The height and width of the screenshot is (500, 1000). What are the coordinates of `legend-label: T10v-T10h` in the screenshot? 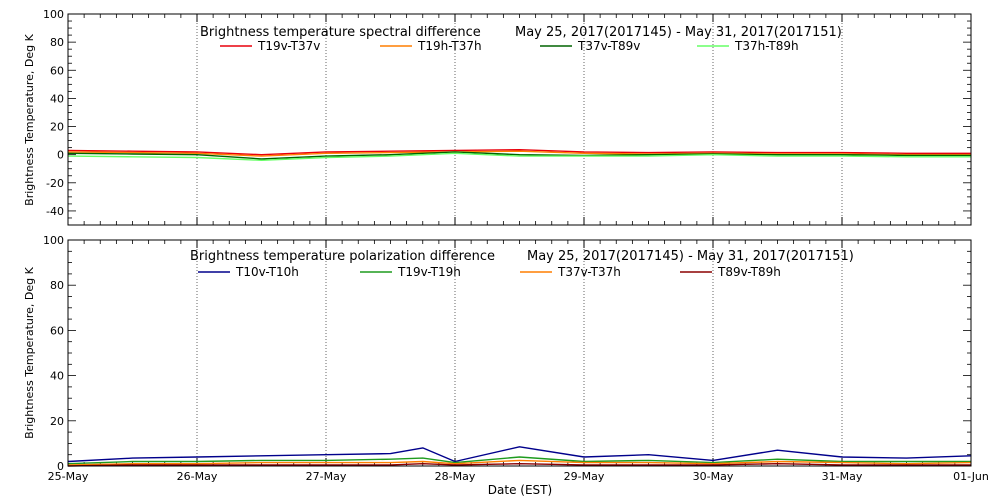 It's located at (267, 272).